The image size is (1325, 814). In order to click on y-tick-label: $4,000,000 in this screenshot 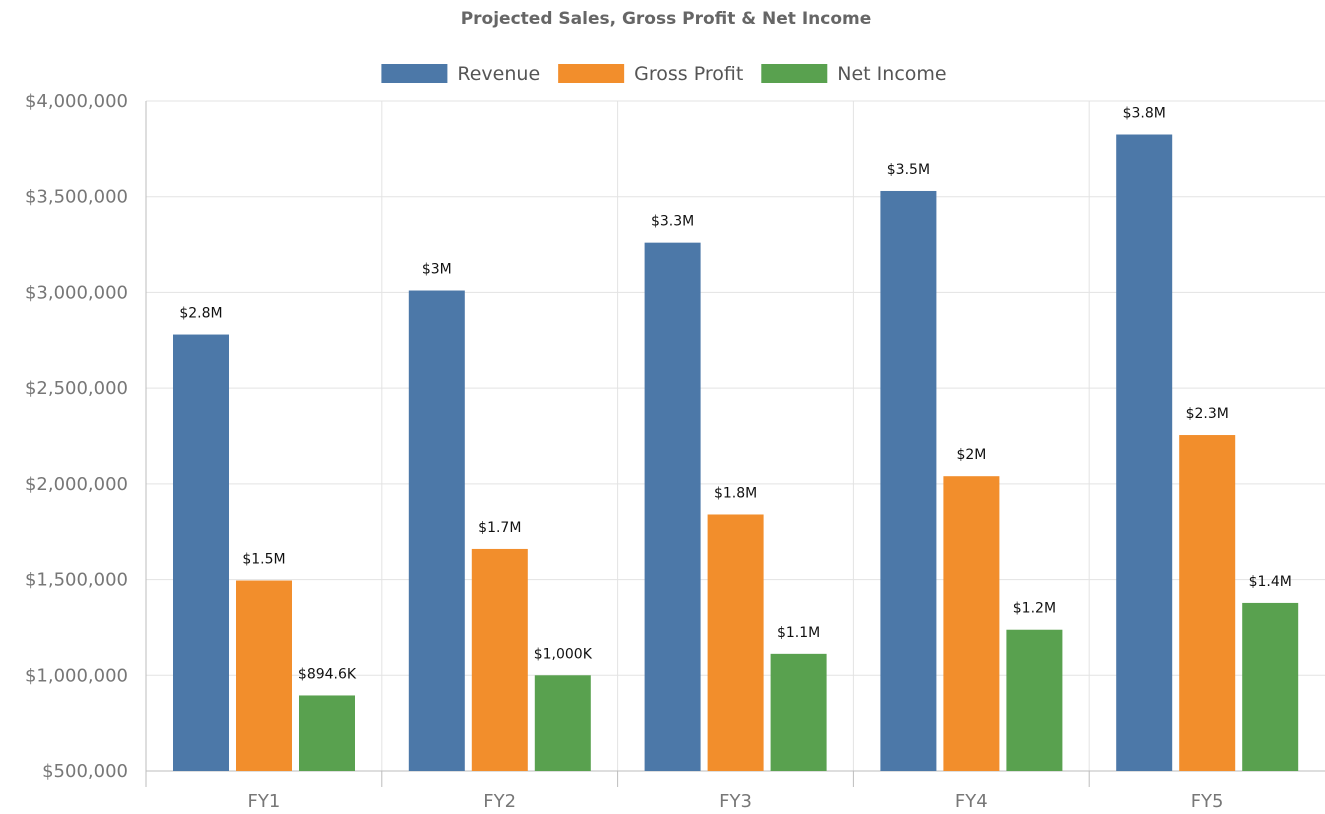, I will do `click(76, 101)`.